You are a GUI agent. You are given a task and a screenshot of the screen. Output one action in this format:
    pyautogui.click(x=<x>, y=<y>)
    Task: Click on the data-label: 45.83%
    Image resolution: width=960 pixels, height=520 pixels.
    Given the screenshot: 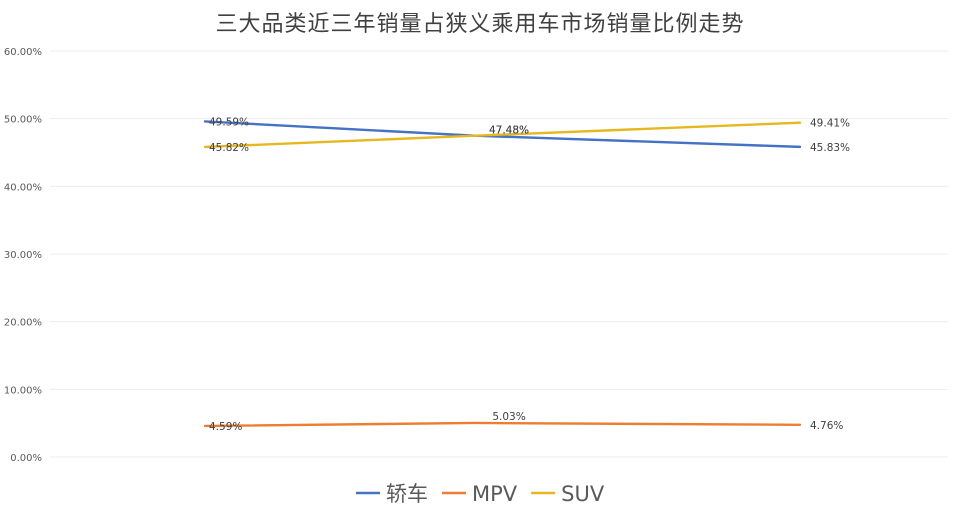 What is the action you would take?
    pyautogui.click(x=830, y=148)
    